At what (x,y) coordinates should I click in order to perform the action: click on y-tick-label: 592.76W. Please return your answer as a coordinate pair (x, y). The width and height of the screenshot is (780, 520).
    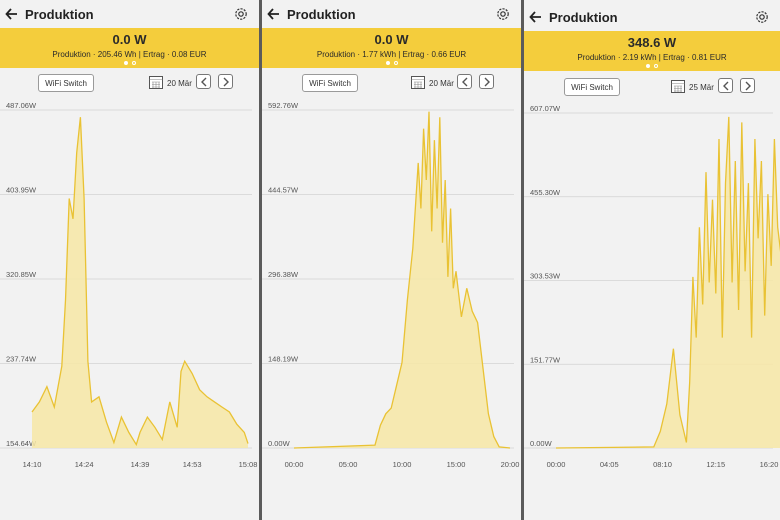
    Looking at the image, I should click on (283, 105).